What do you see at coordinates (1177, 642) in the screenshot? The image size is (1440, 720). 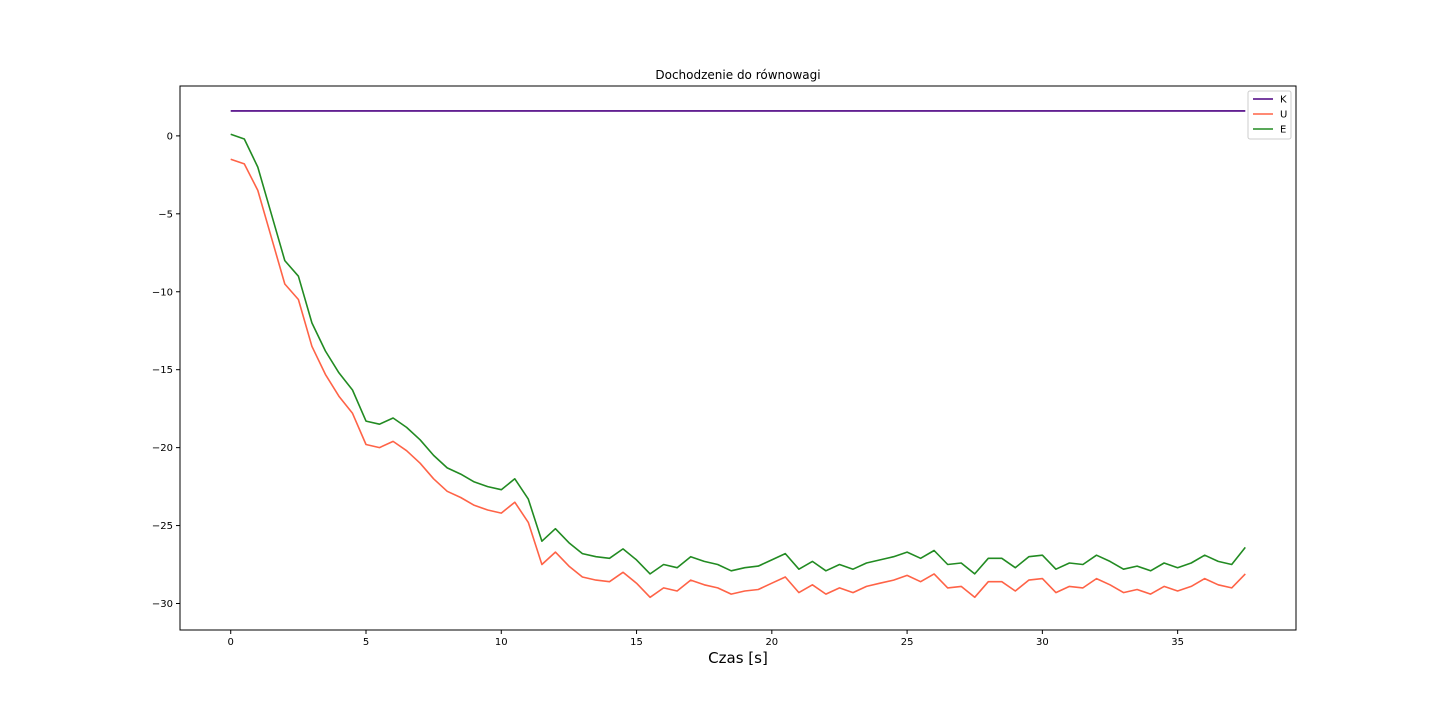 I see `x-tick-label: 35` at bounding box center [1177, 642].